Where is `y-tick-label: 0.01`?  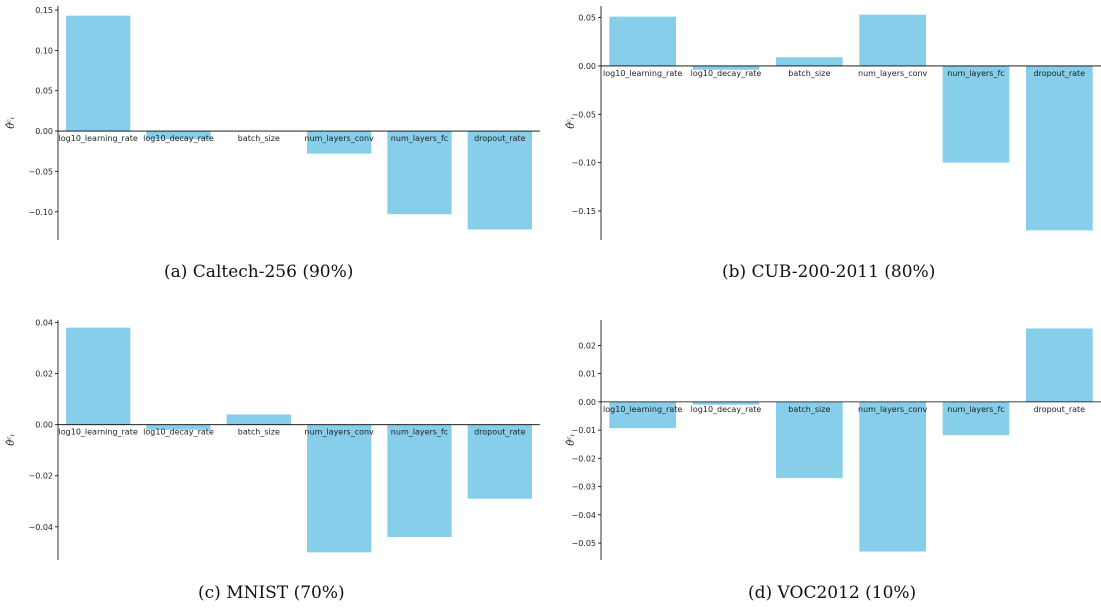 y-tick-label: 0.01 is located at coordinates (587, 374).